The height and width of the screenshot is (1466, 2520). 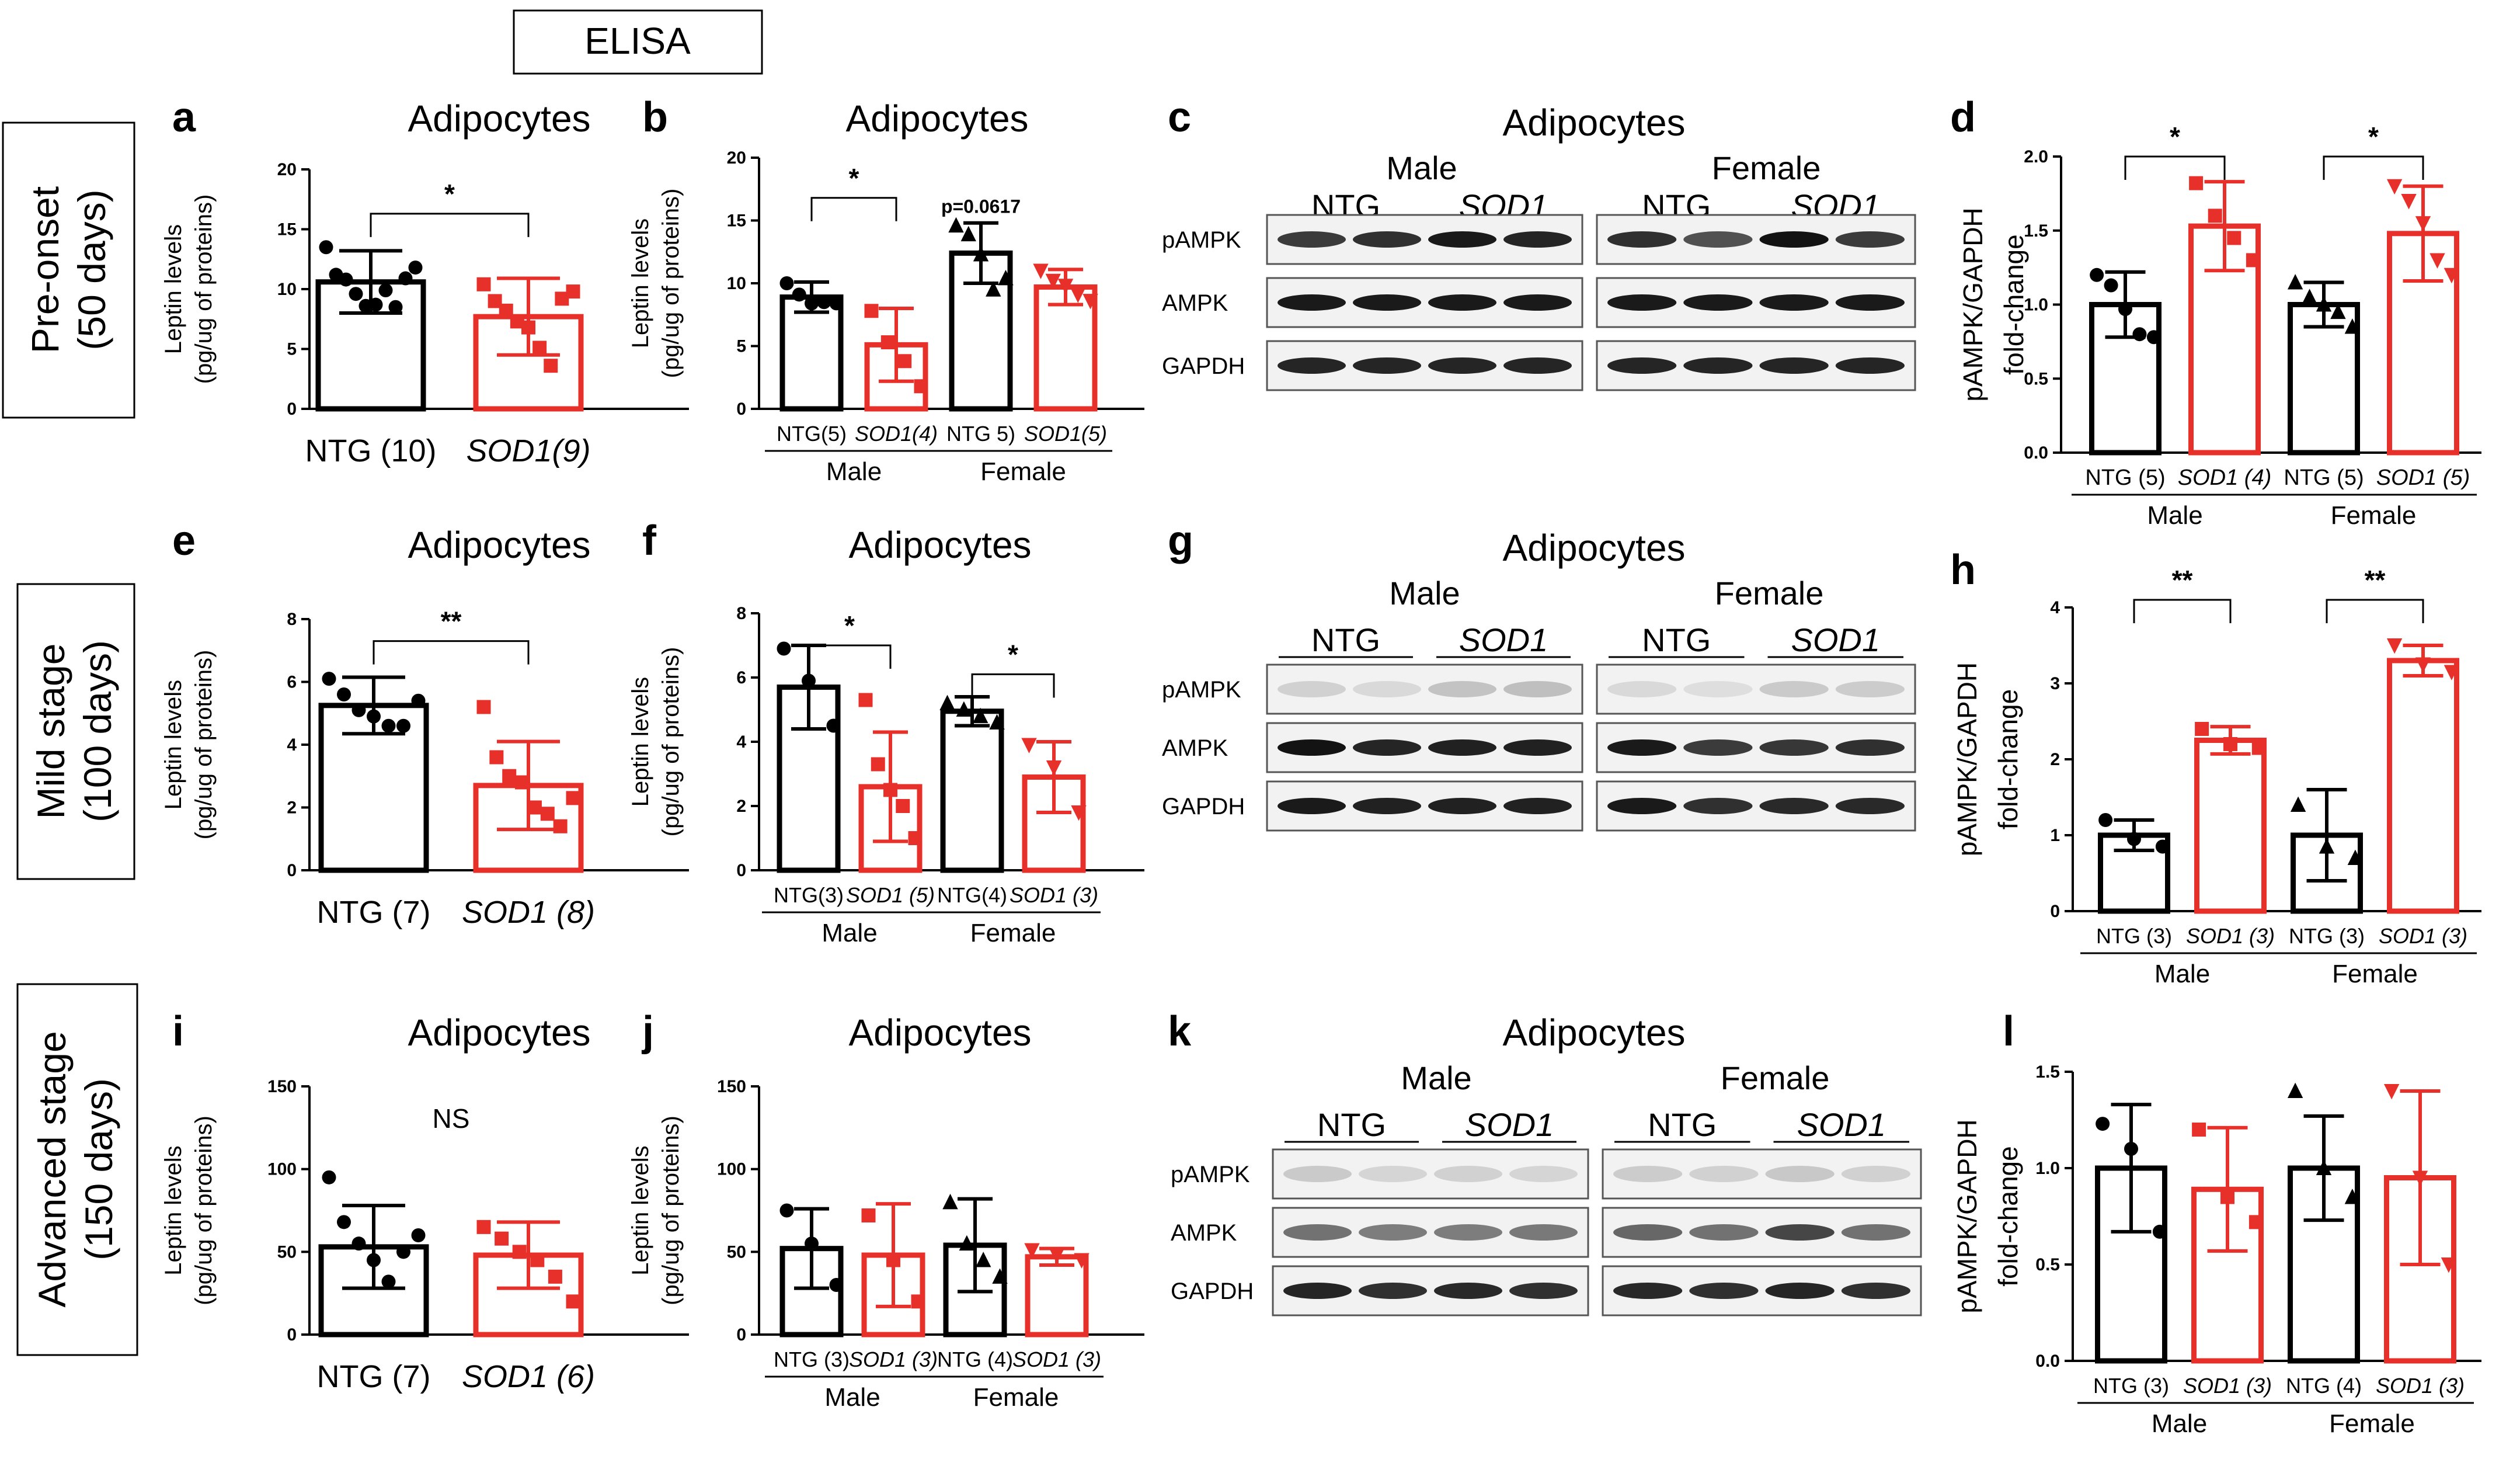 What do you see at coordinates (1180, 540) in the screenshot?
I see `panel-letter-g: g` at bounding box center [1180, 540].